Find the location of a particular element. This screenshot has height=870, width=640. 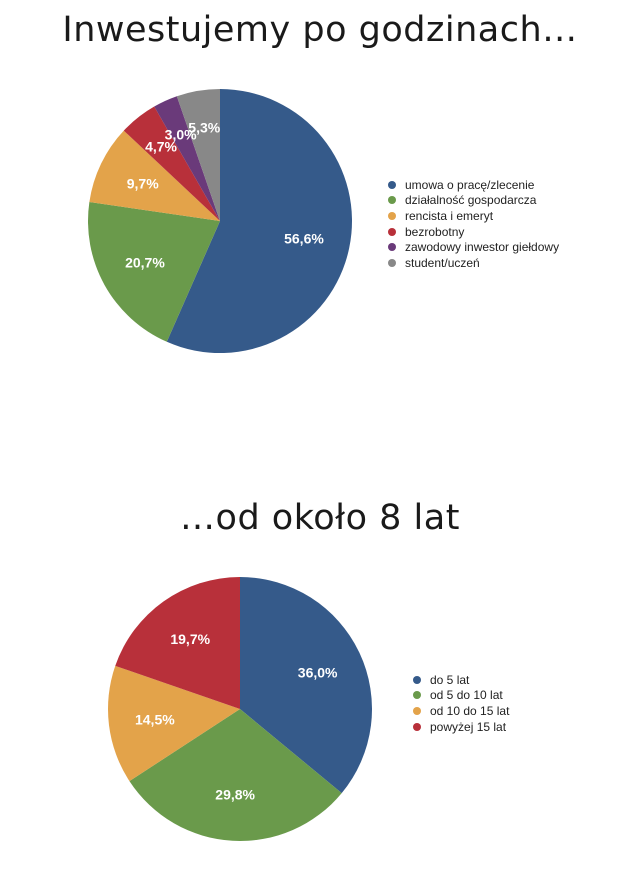

pie-slice-od-10-do-15-lat is located at coordinates (174, 723).